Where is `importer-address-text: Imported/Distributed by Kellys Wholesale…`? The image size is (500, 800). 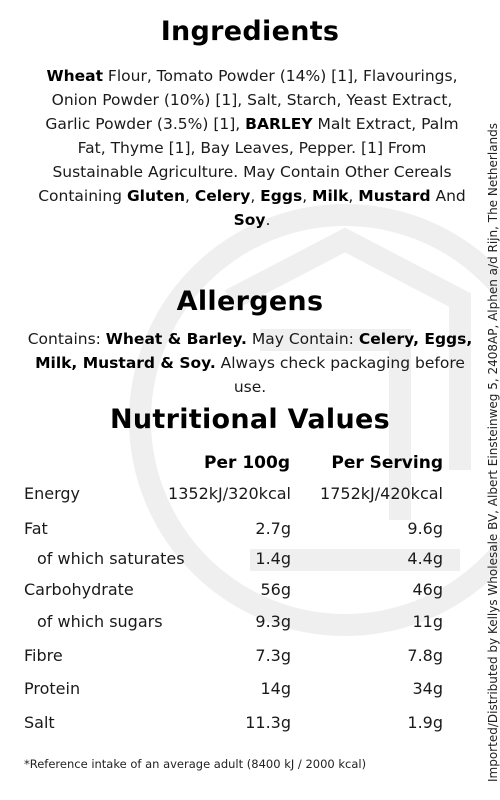
importer-address-text: Imported/Distributed by Kellys Wholesale… is located at coordinates (493, 452).